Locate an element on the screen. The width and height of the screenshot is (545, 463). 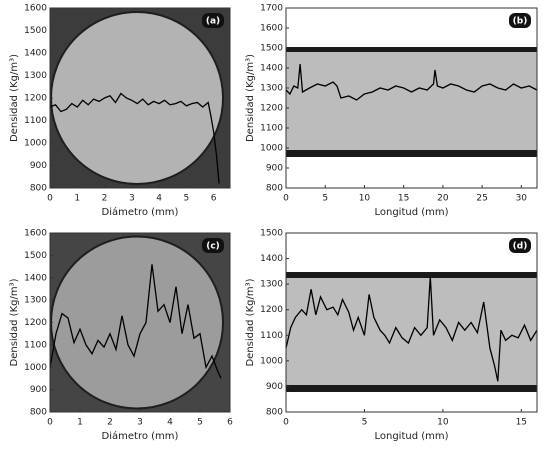
x-tick-label: 30 is located at coordinates (522, 199).